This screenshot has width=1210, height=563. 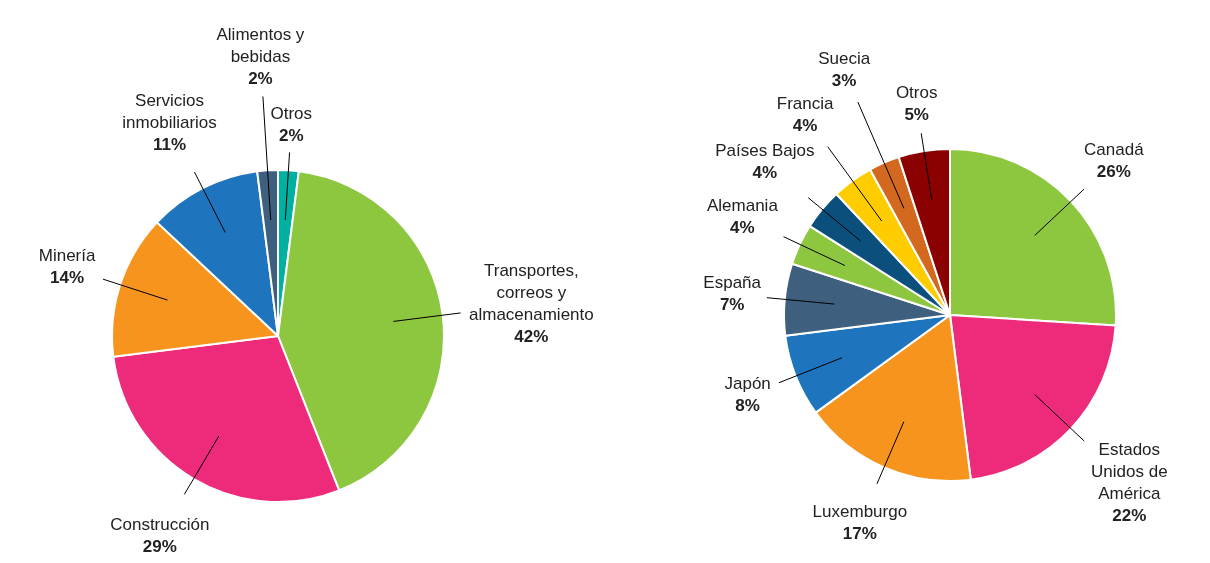 What do you see at coordinates (170, 144) in the screenshot?
I see `data-label: 11%` at bounding box center [170, 144].